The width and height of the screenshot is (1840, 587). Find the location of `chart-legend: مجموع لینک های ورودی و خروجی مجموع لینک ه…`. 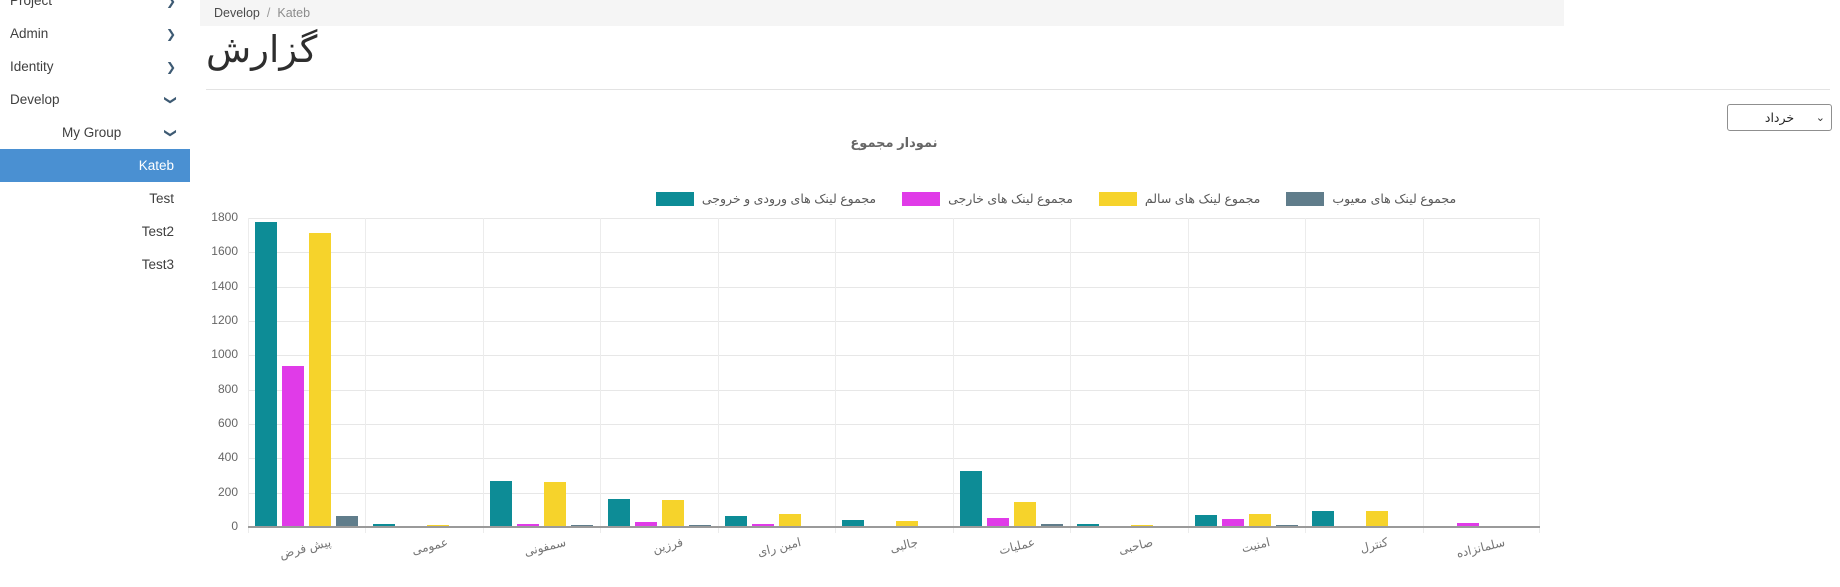

chart-legend: مجموع لینک های ورودی و خروجی مجموع لینک ه… is located at coordinates (1056, 198).